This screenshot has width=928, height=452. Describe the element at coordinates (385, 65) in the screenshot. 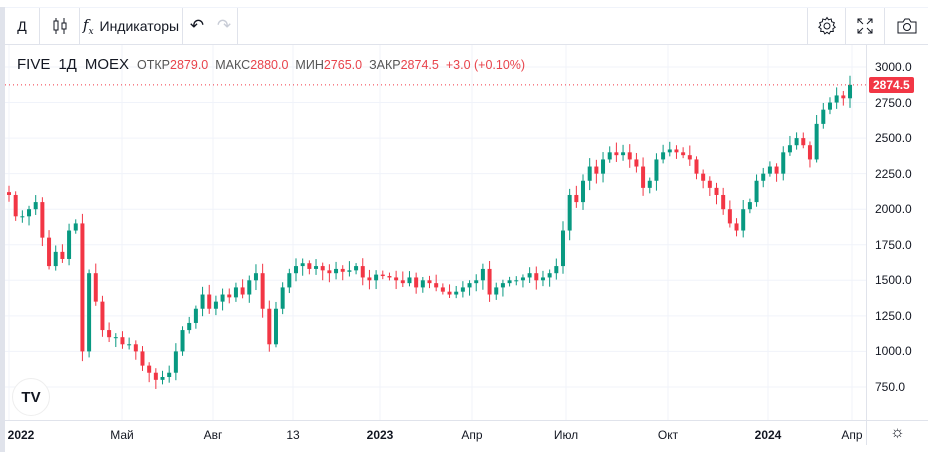

I see `close-label: ЗАКР` at that location.